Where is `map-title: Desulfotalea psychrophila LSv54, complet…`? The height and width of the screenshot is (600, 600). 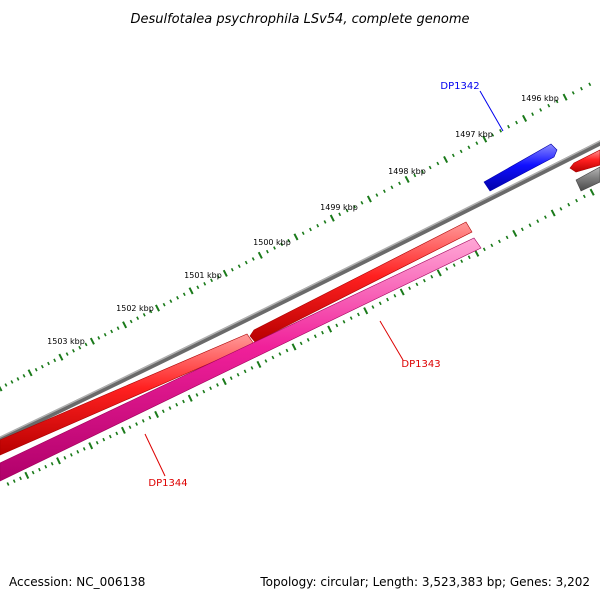
map-title: Desulfotalea psychrophila LSv54, complet… is located at coordinates (299, 19).